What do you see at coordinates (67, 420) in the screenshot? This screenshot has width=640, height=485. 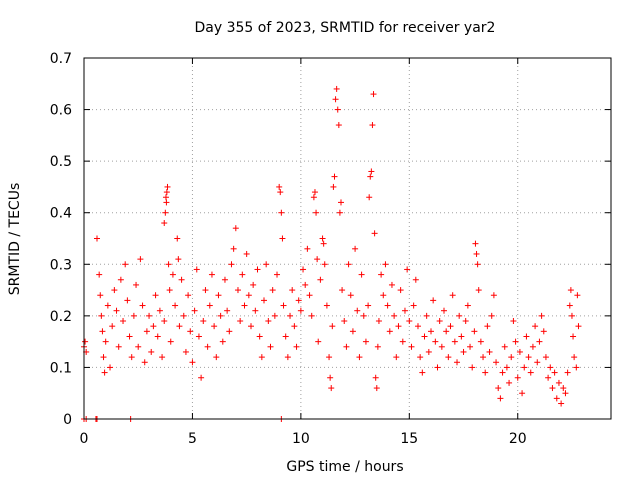 I see `y-tick-label: 0` at bounding box center [67, 420].